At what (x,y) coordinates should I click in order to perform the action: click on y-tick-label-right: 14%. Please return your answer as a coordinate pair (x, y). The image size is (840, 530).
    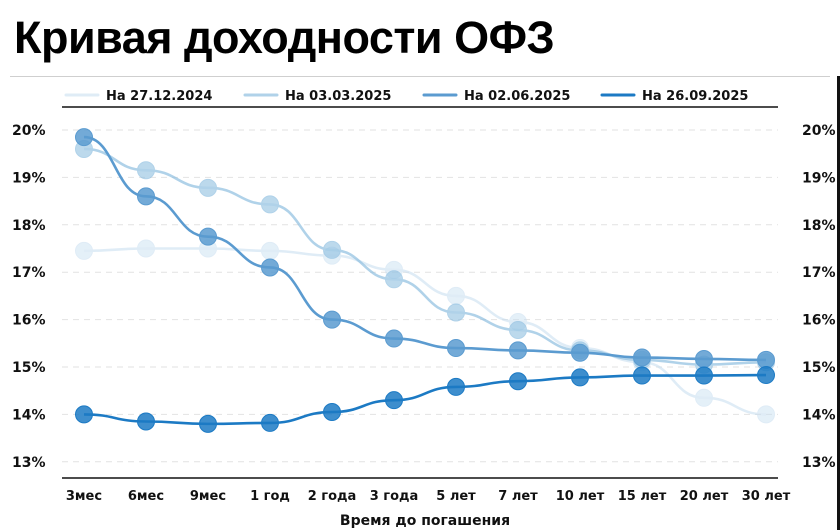
    Looking at the image, I should click on (819, 415).